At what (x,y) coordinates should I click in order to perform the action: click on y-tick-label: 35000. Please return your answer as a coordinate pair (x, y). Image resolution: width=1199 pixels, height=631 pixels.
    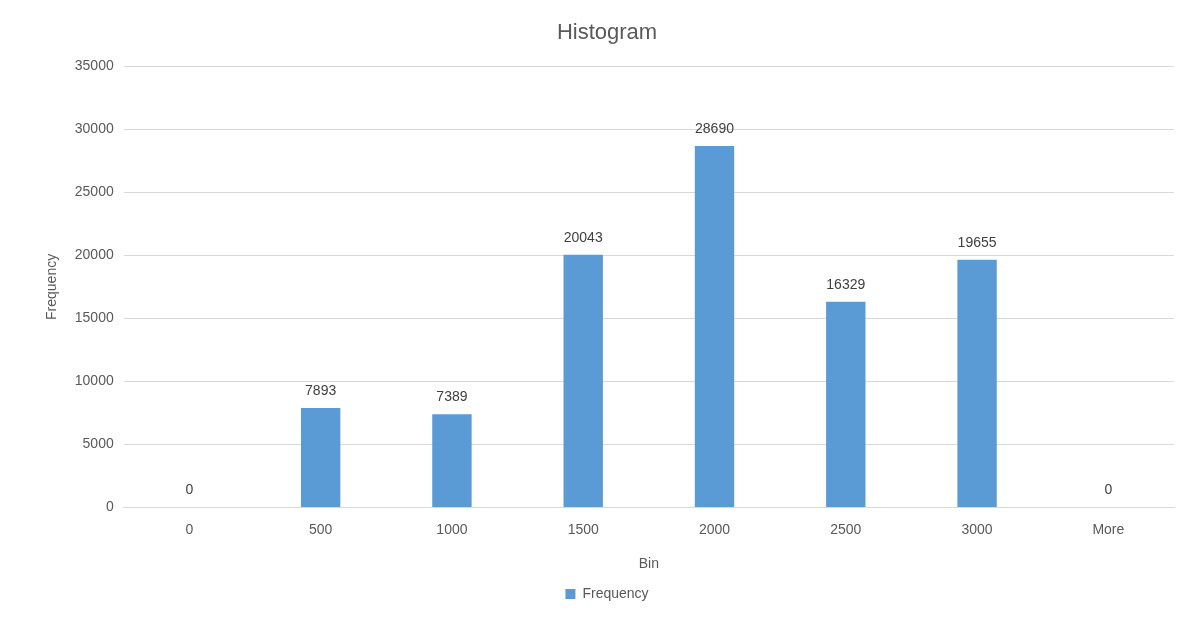
    Looking at the image, I should click on (94, 65).